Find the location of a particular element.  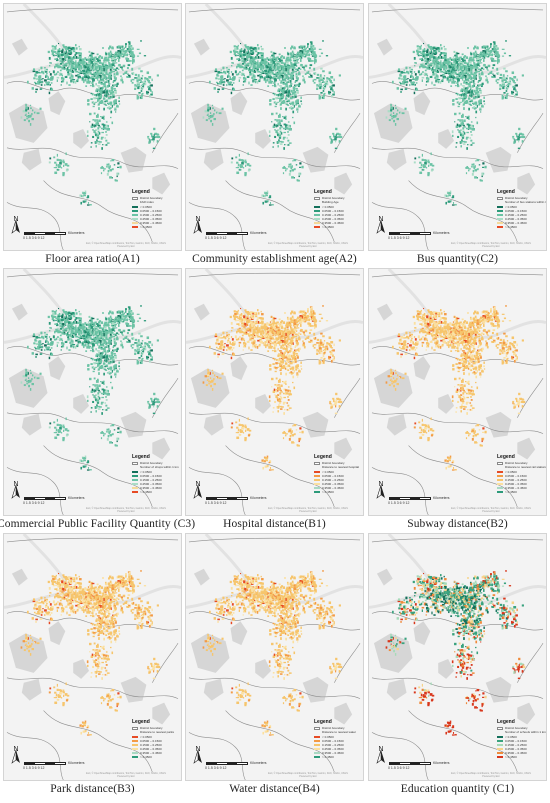

water-area is located at coordinates (498, 159).